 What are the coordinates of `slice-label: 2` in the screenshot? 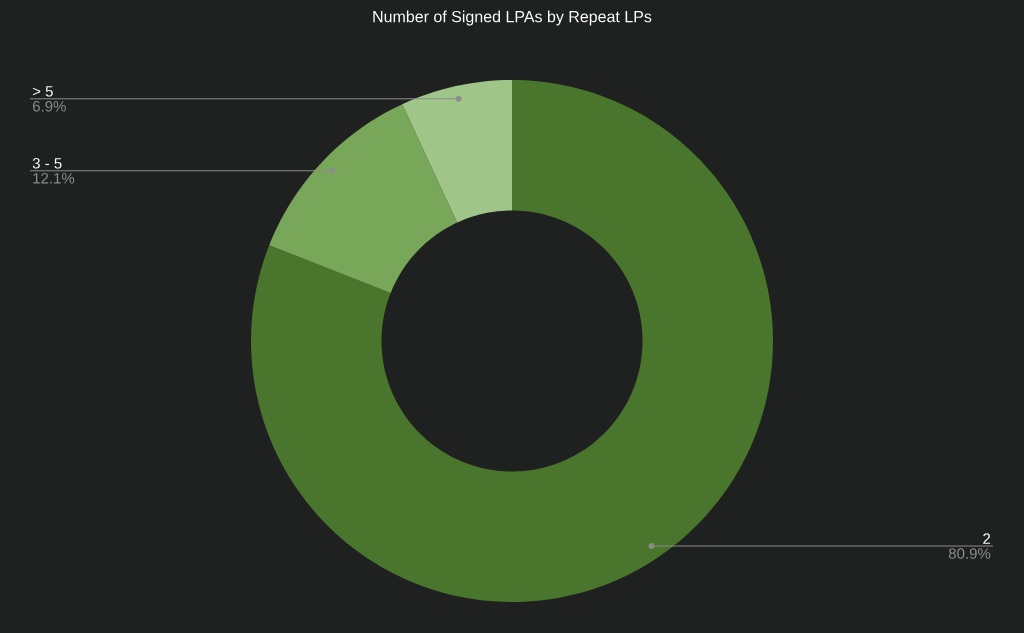 It's located at (987, 538).